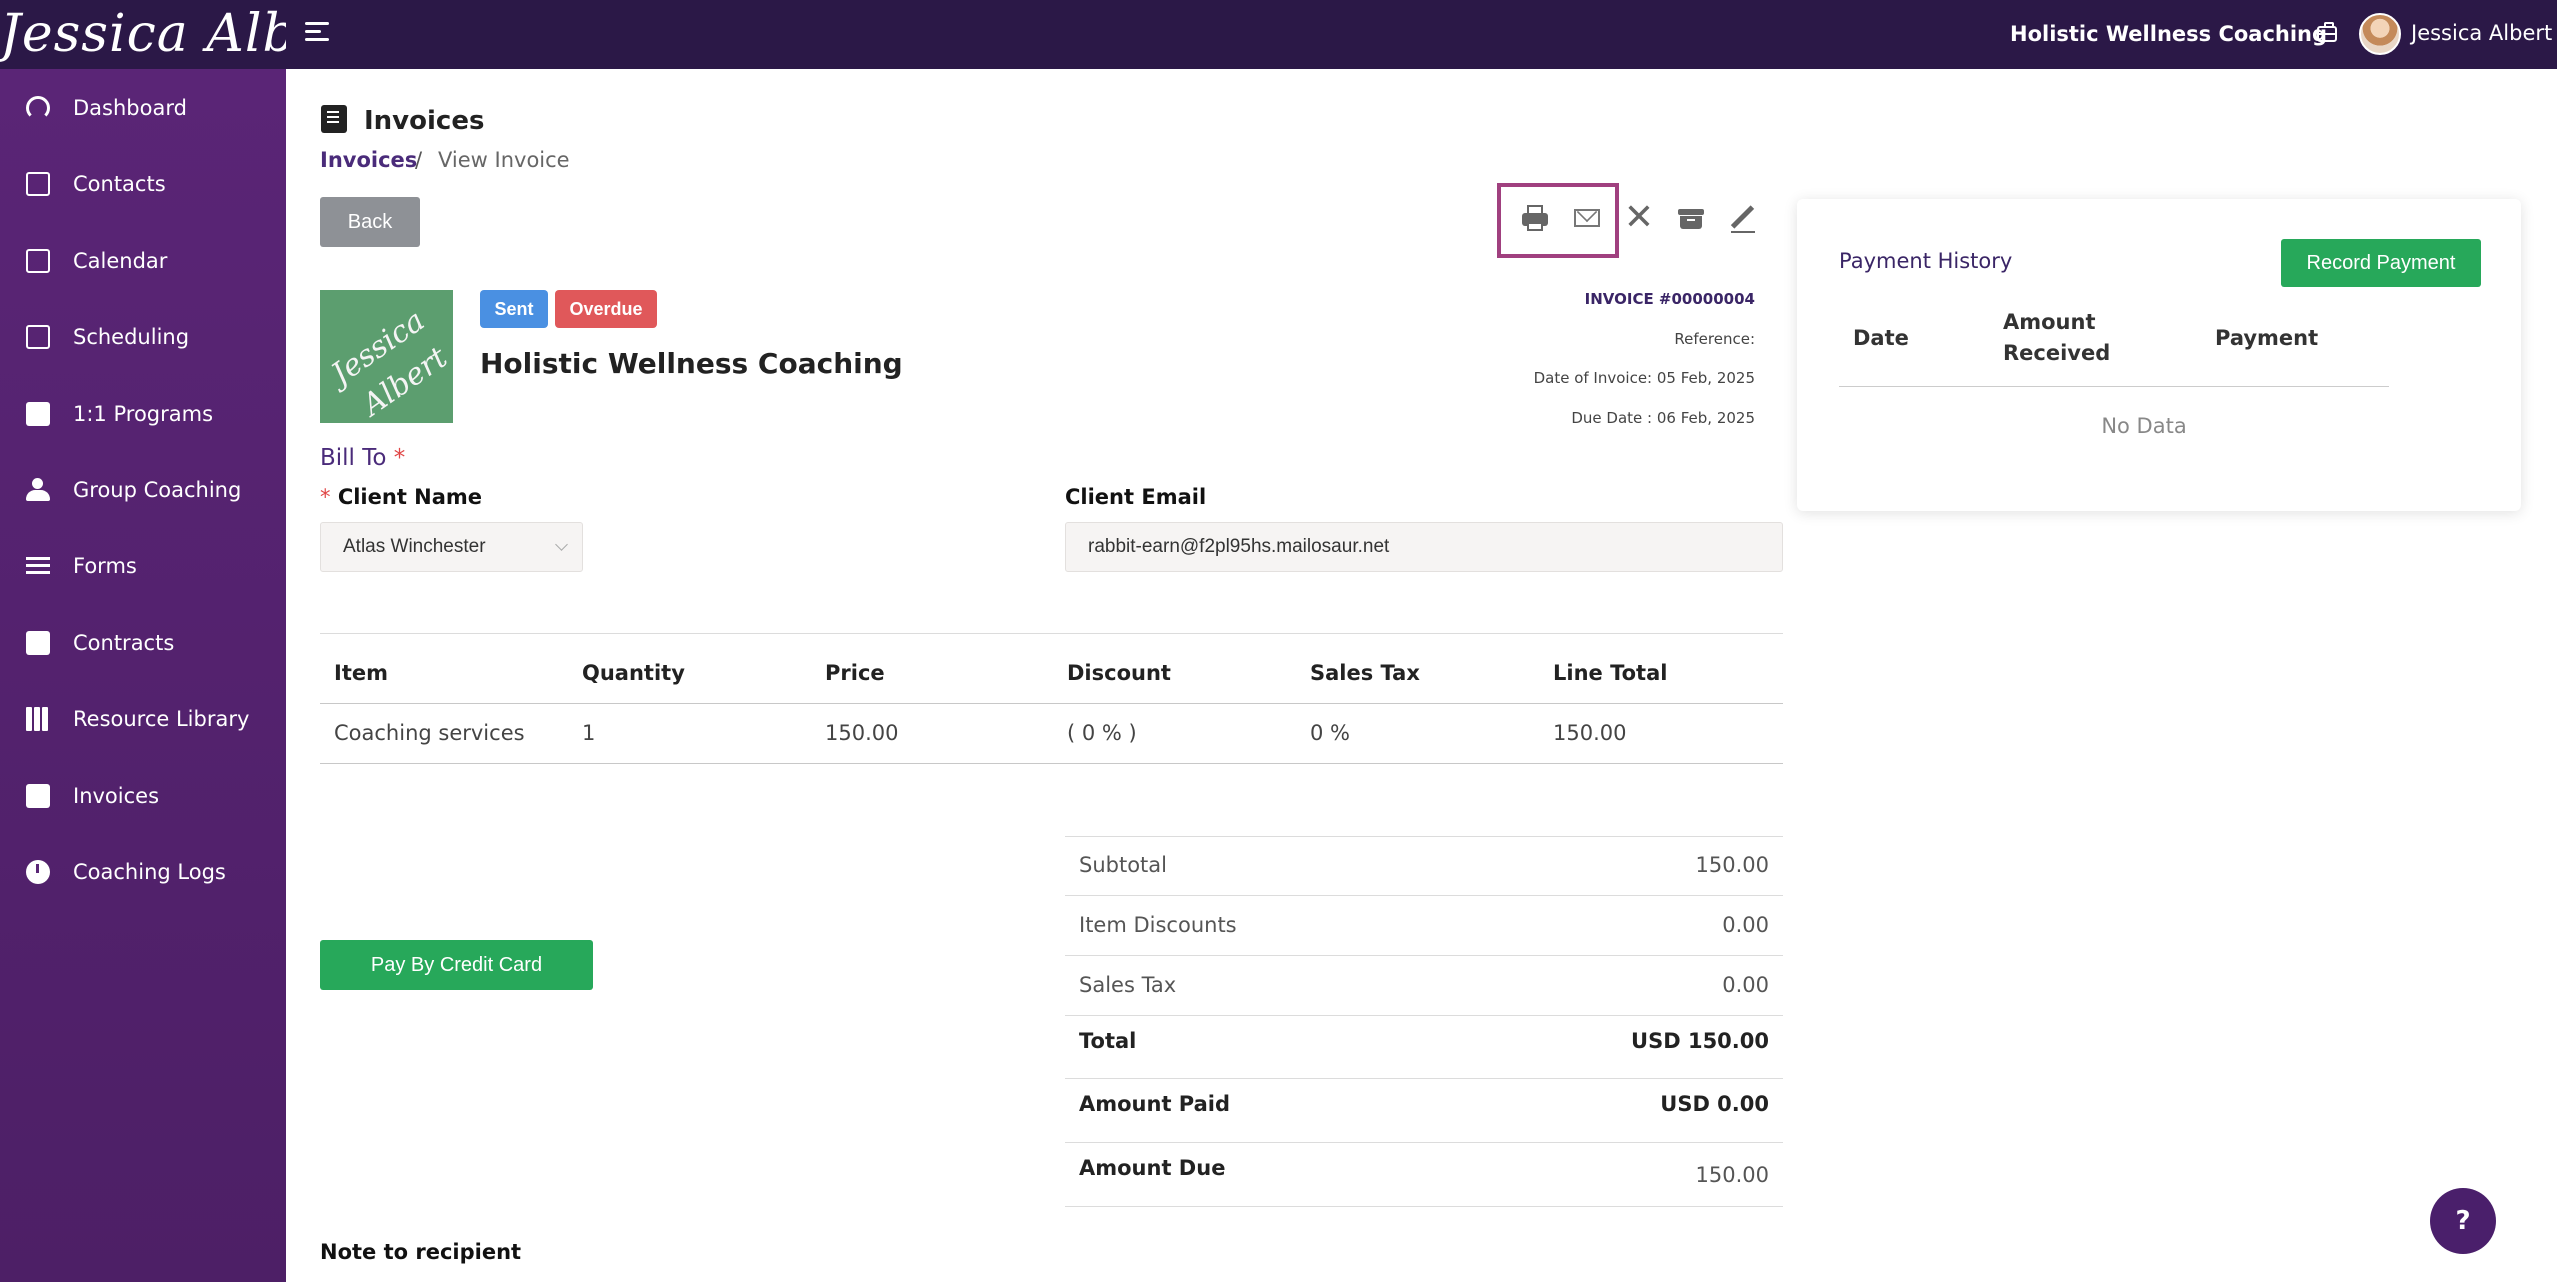 This screenshot has width=2557, height=1282. Describe the element at coordinates (414, 546) in the screenshot. I see `client-name-value: Atlas Winchester` at that location.